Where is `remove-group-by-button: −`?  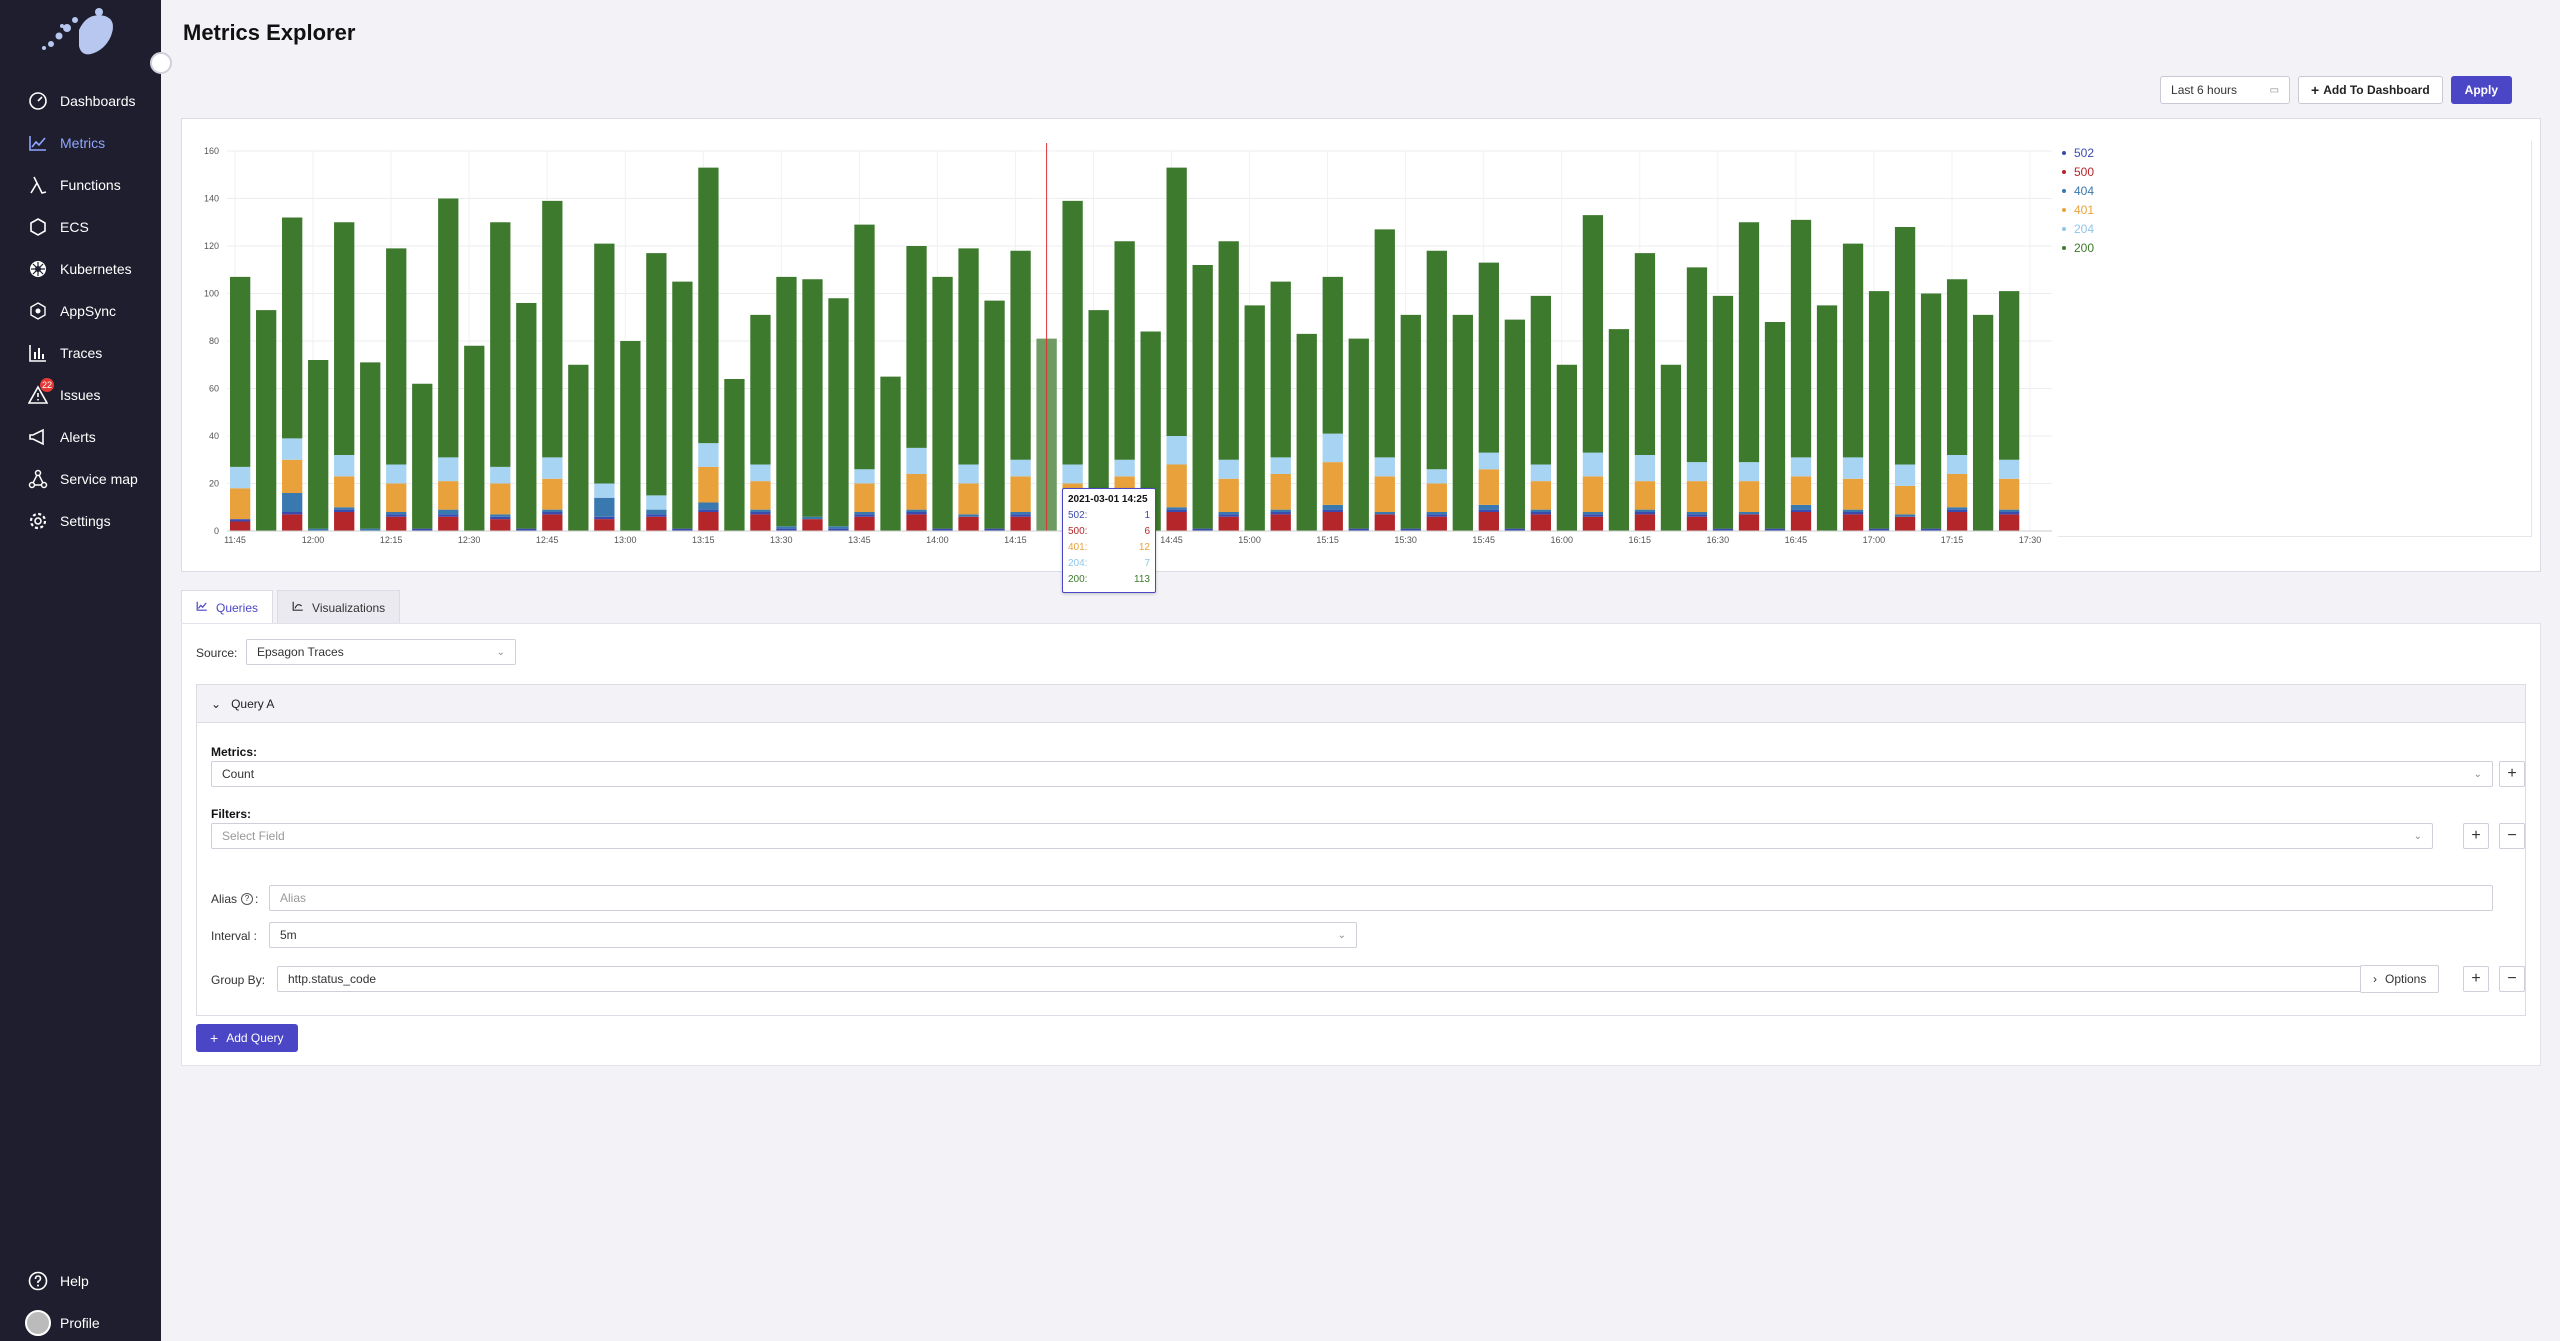 remove-group-by-button: − is located at coordinates (2512, 979).